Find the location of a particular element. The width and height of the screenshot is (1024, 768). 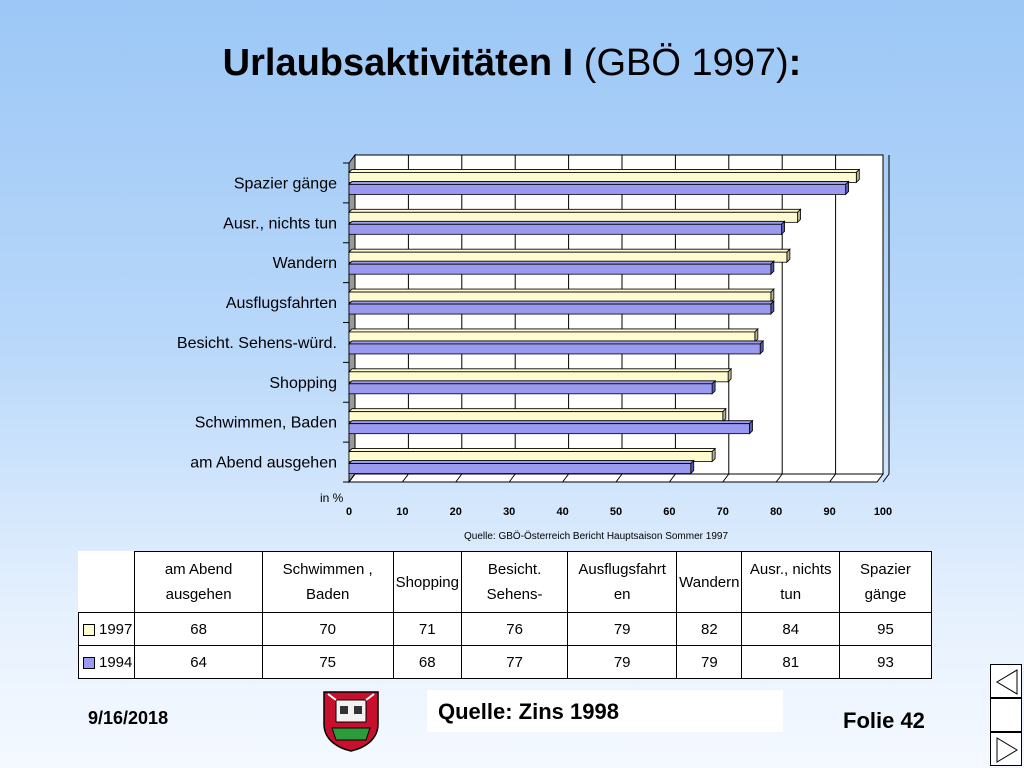

plot-floor is located at coordinates (616, 478).